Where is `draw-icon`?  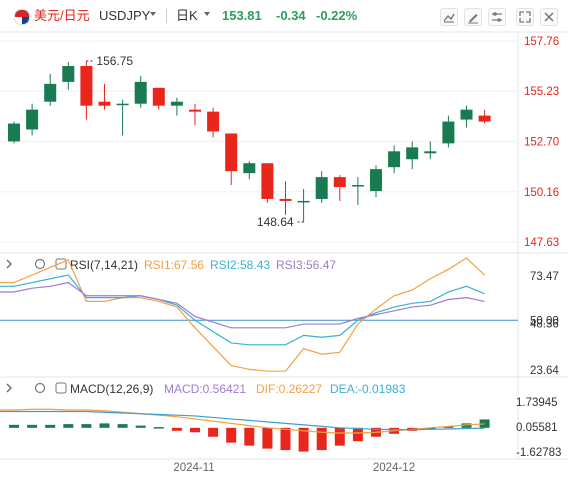
draw-icon is located at coordinates (473, 17).